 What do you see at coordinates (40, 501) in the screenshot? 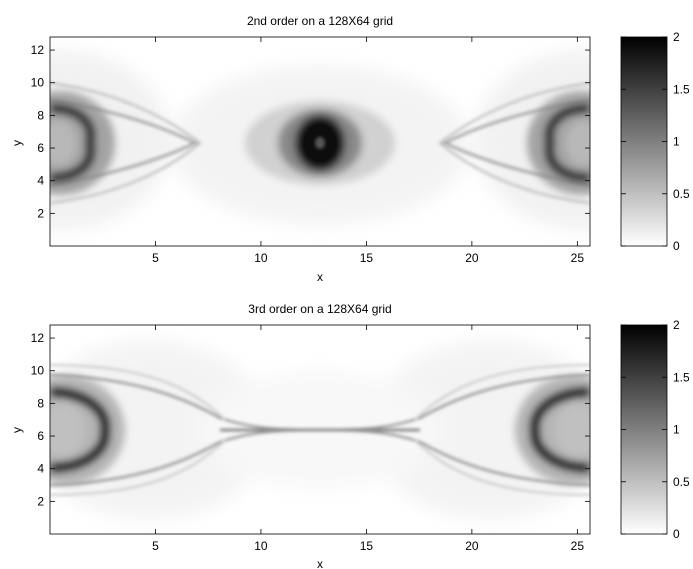
I see `y-tick-label-3rd-order: 2` at bounding box center [40, 501].